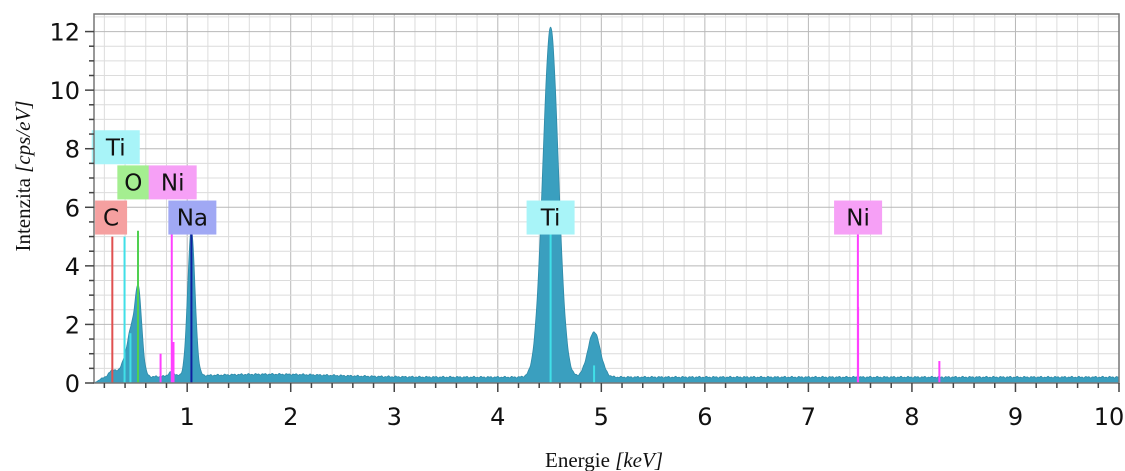 This screenshot has height=471, width=1125. What do you see at coordinates (290, 417) in the screenshot?
I see `x-tick-label: 2` at bounding box center [290, 417].